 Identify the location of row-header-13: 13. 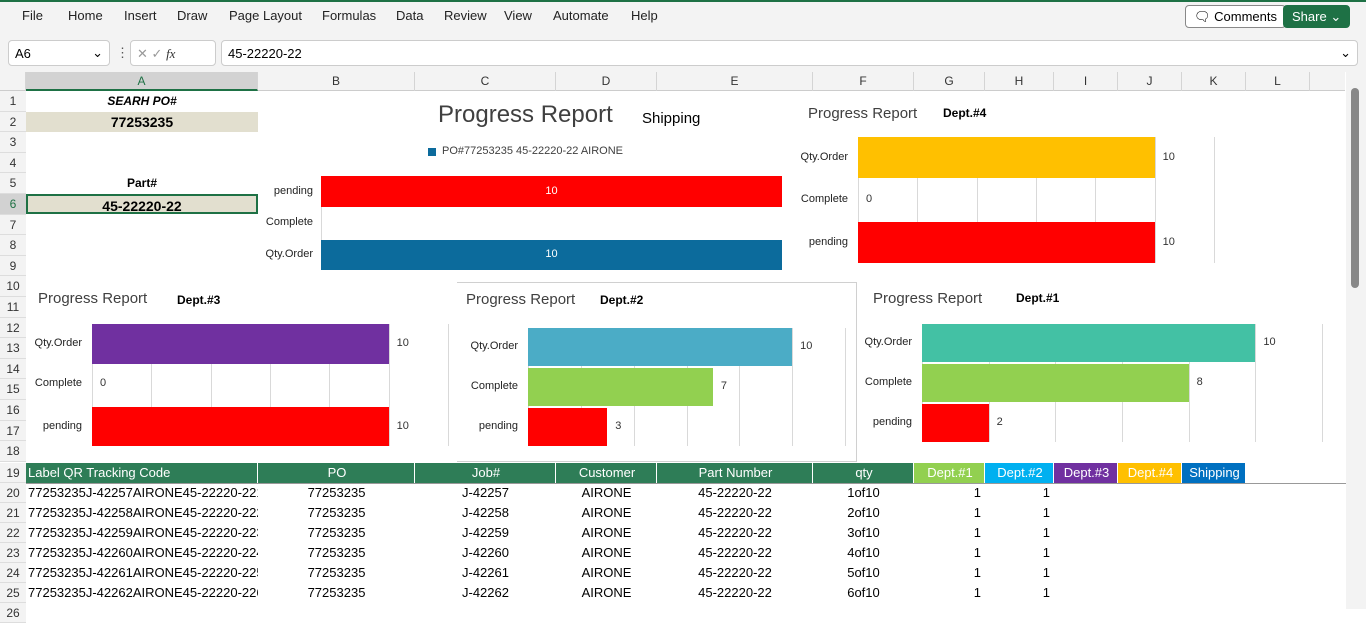
(13, 348).